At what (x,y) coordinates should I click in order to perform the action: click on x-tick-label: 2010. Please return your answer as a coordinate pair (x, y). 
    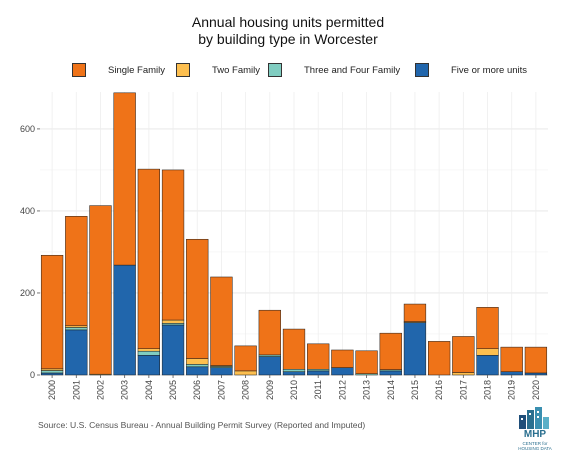
    Looking at the image, I should click on (294, 390).